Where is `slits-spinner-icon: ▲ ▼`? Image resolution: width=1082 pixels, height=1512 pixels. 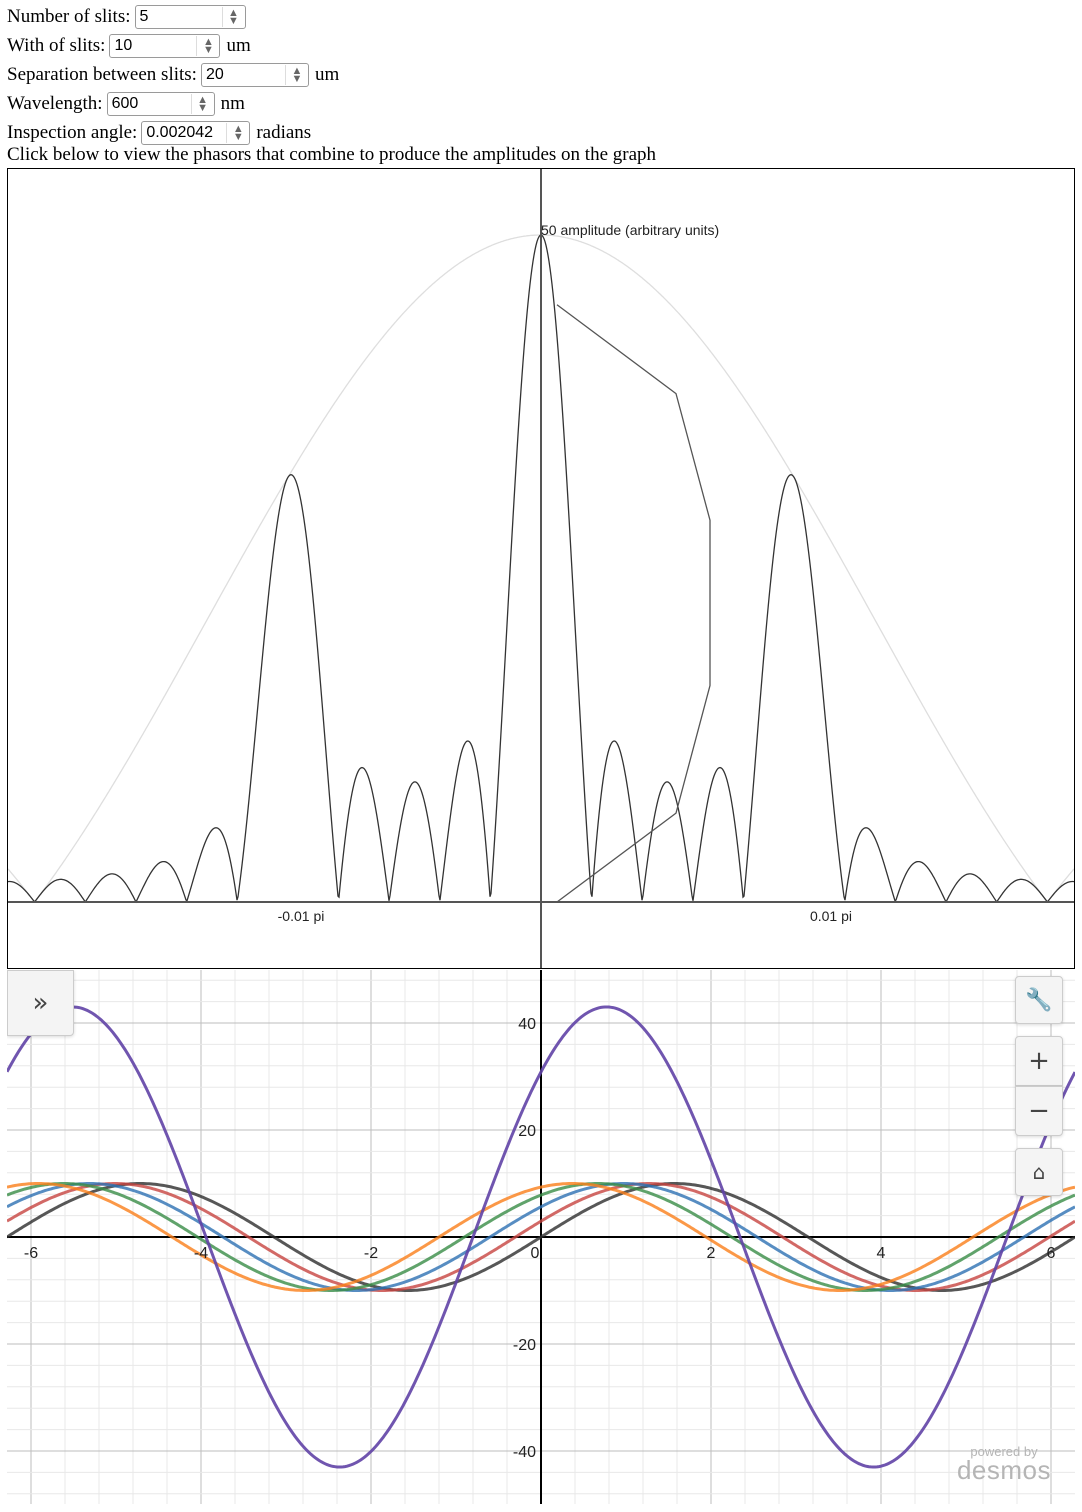
slits-spinner-icon: ▲ ▼ is located at coordinates (233, 16).